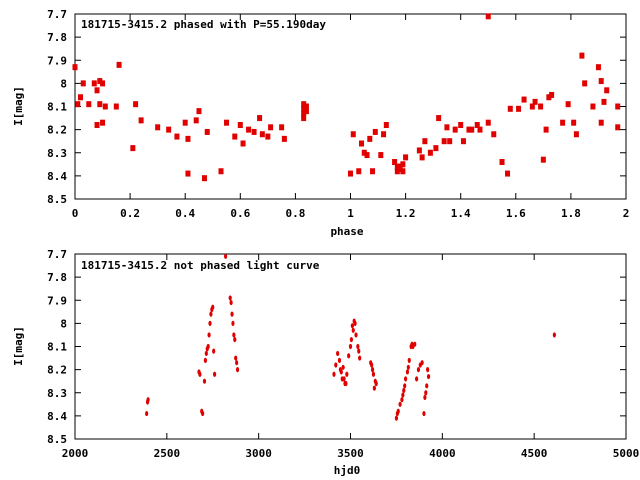 This screenshot has height=480, width=640. Describe the element at coordinates (75, 213) in the screenshot. I see `phased-x-tick-label: 0` at that location.